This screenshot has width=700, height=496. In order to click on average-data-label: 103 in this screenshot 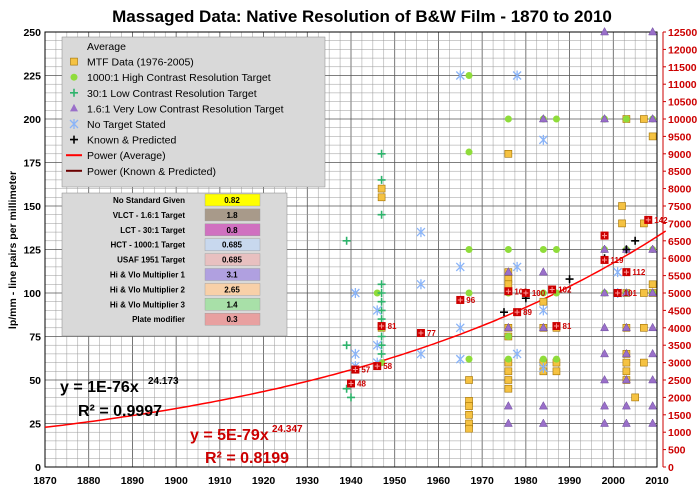, I will do `click(521, 291)`.